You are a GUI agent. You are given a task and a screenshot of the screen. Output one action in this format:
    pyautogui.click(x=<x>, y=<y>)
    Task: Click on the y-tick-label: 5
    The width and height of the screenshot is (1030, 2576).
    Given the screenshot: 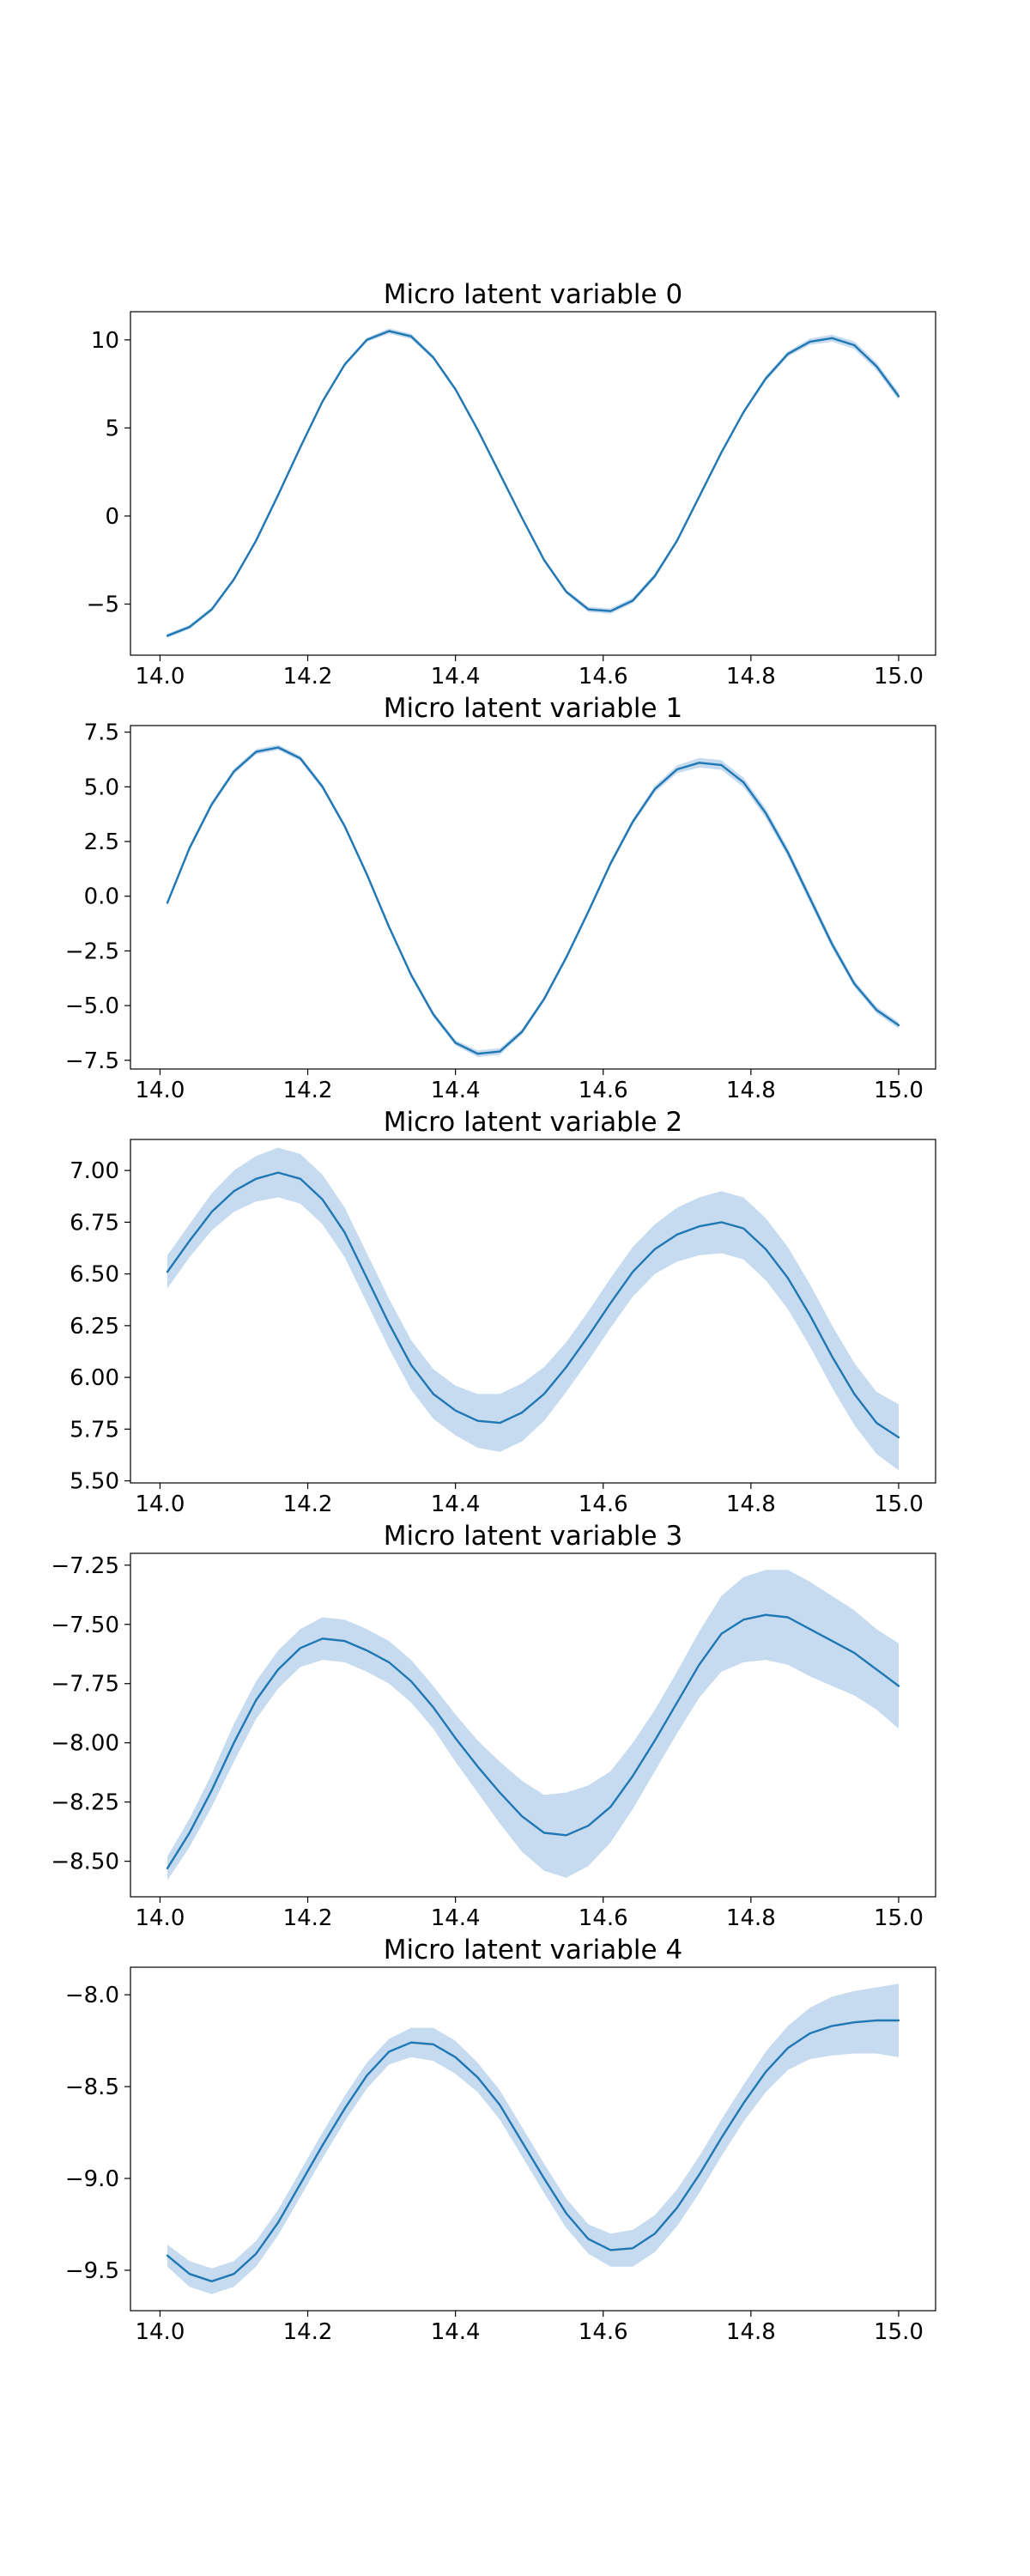 What is the action you would take?
    pyautogui.click(x=112, y=429)
    